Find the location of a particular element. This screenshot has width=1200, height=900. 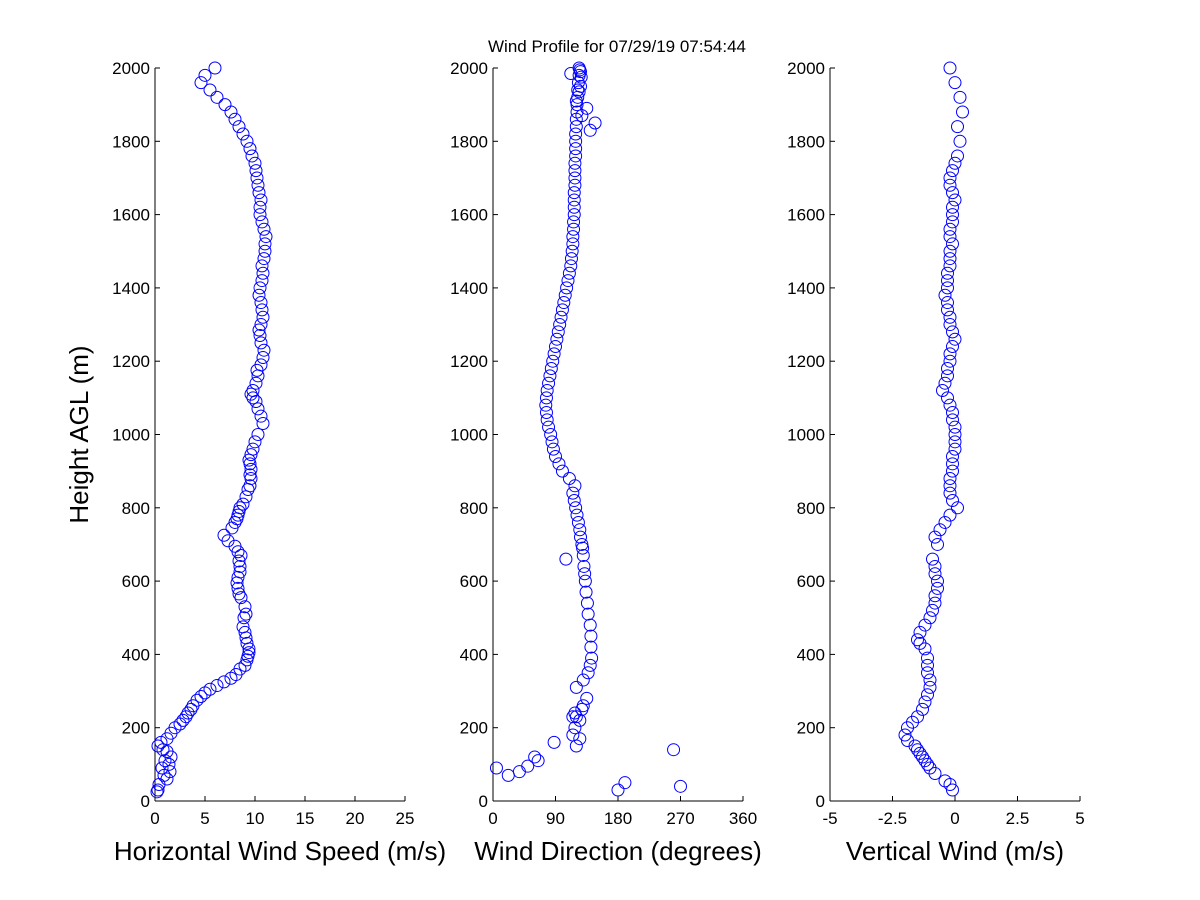

y-tick-label: 800 is located at coordinates (474, 508).